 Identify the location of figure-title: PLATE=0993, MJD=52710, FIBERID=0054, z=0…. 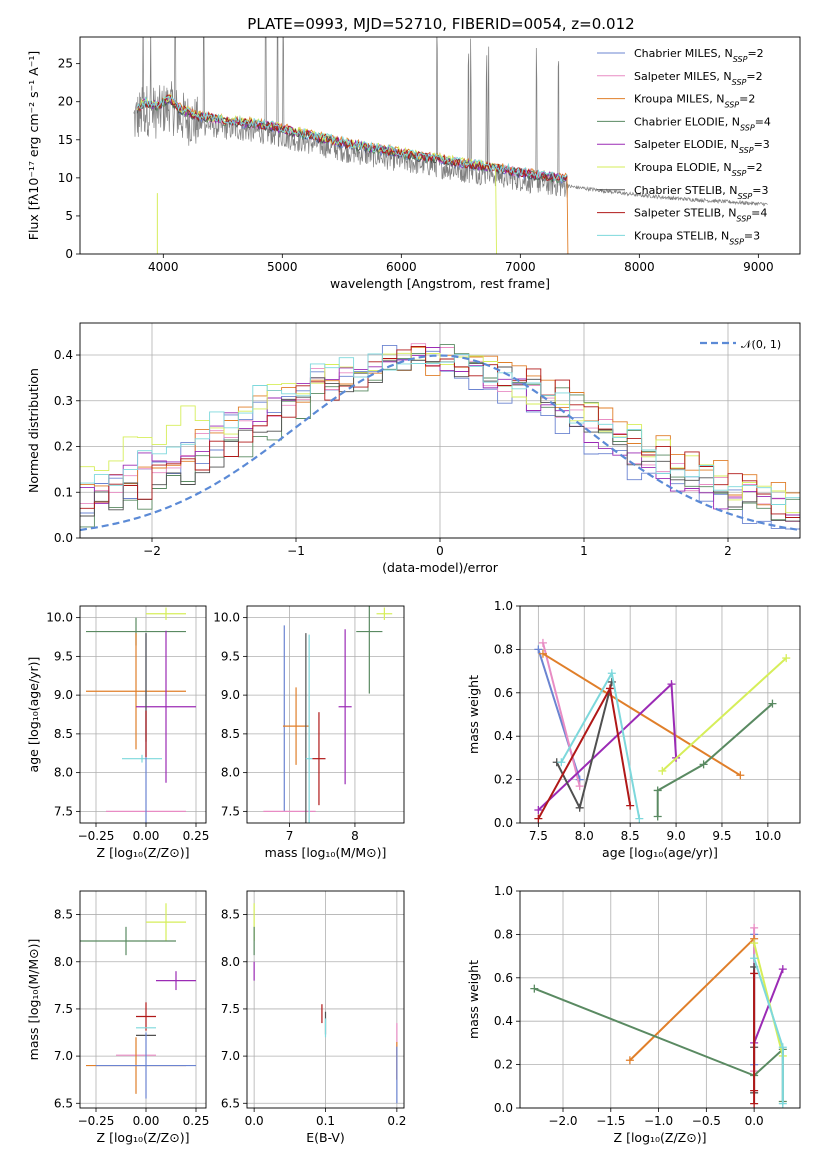
(440, 24).